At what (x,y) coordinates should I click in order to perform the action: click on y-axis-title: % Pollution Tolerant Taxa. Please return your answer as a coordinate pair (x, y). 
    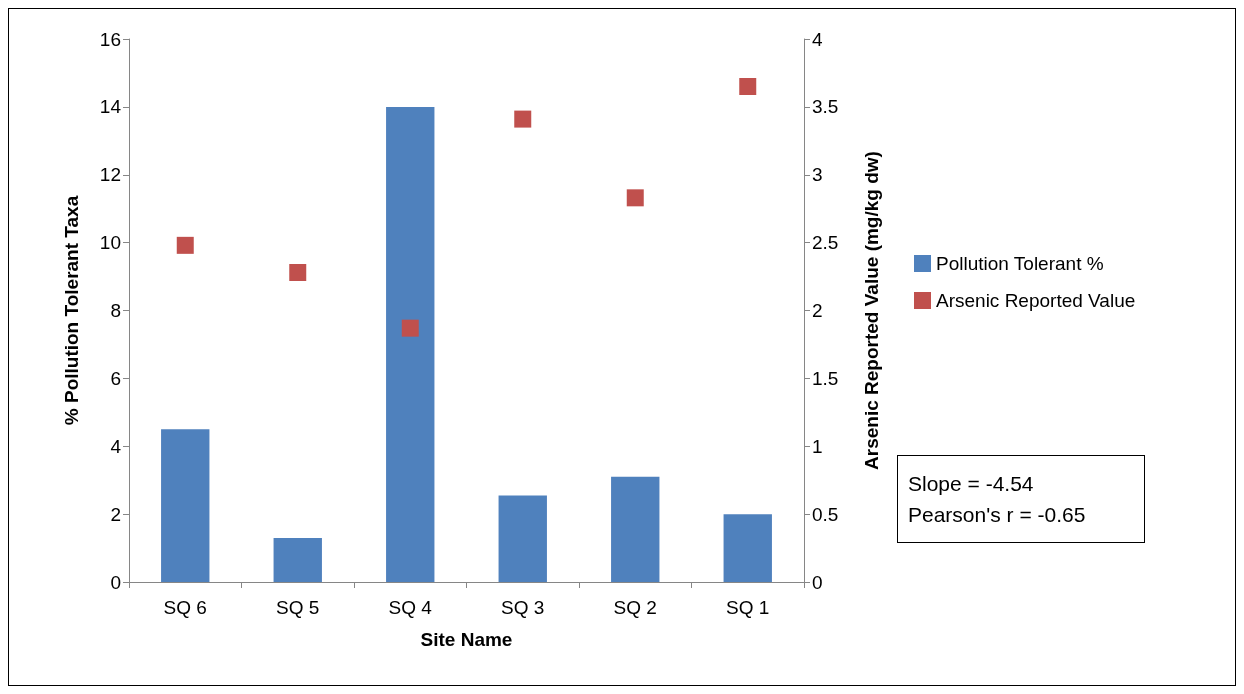
    Looking at the image, I should click on (71, 310).